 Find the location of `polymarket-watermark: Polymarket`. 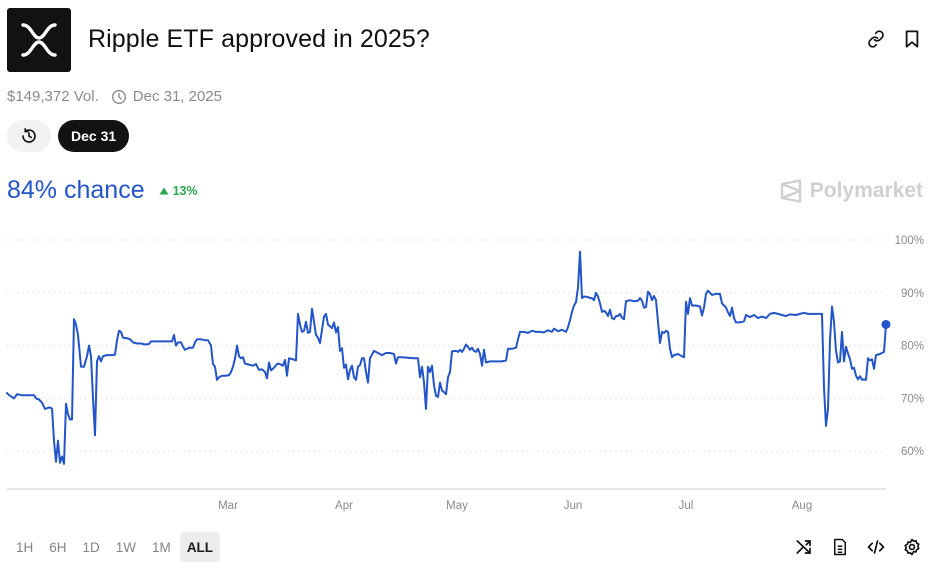

polymarket-watermark: Polymarket is located at coordinates (851, 191).